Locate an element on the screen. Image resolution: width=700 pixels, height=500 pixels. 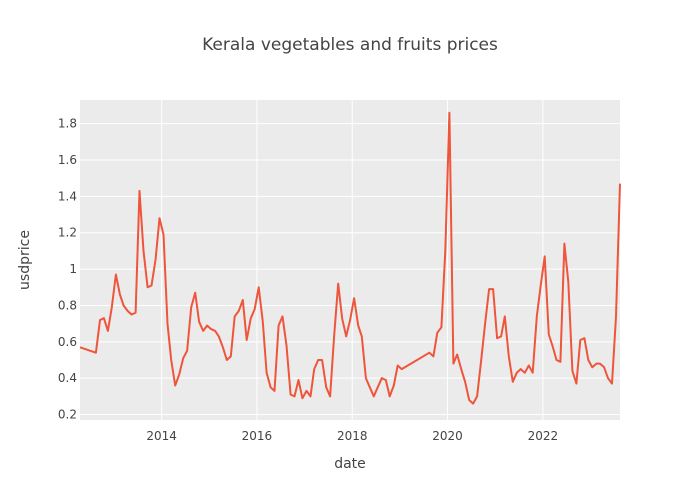
y-tick-label: 0.4 is located at coordinates (67, 378).